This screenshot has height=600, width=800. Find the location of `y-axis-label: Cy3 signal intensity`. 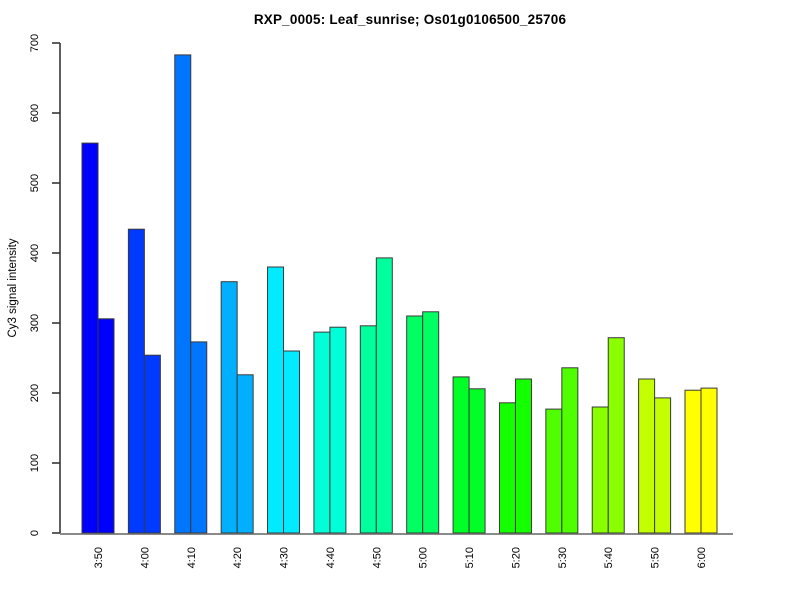

y-axis-label: Cy3 signal intensity is located at coordinates (13, 287).